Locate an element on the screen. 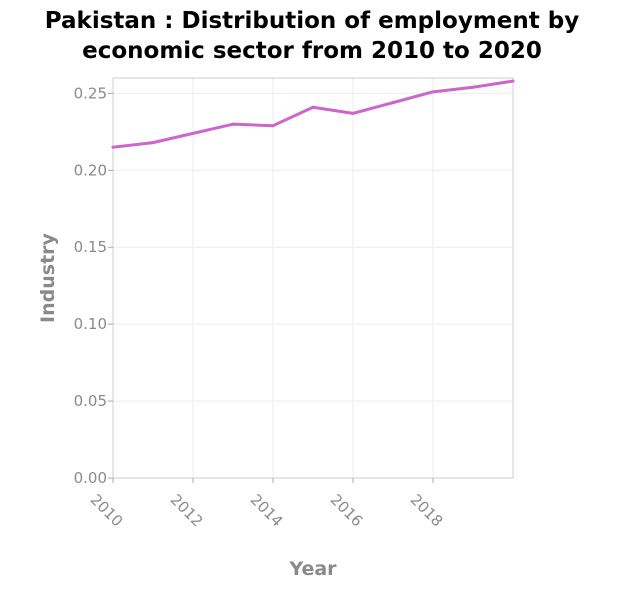  x-tick-label: 2012 is located at coordinates (187, 511).